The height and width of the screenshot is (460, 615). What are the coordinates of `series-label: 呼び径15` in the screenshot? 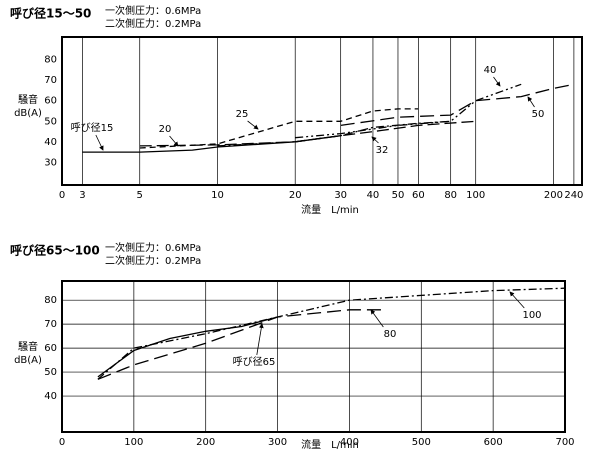 It's located at (92, 127).